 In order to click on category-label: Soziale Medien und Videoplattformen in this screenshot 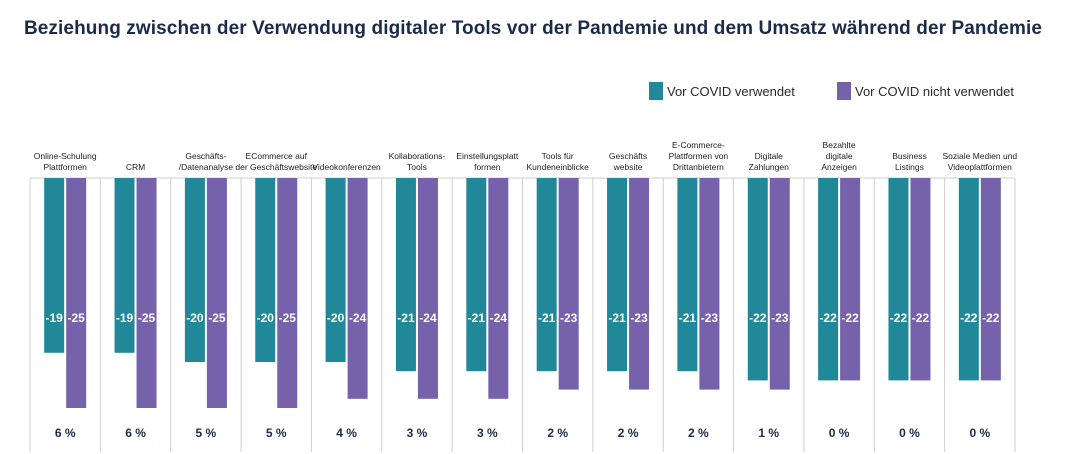, I will do `click(979, 161)`.